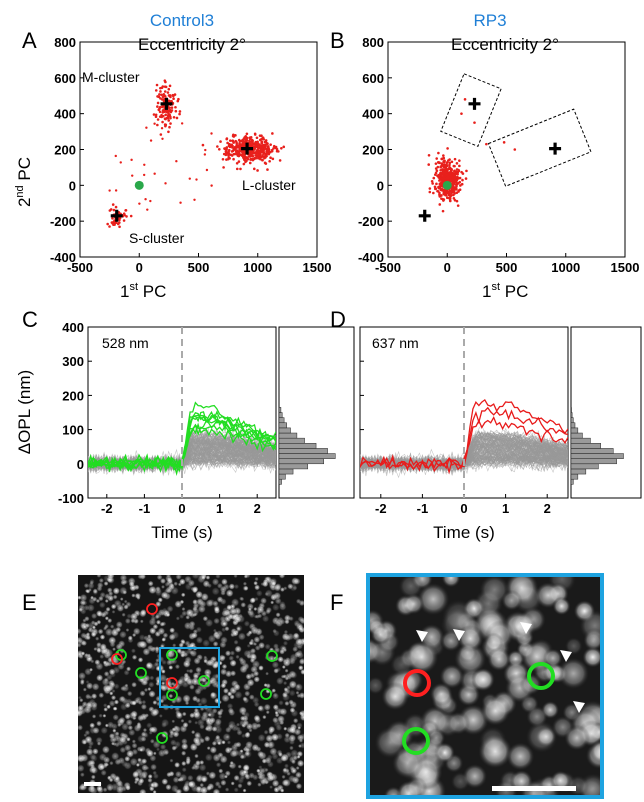 This screenshot has height=802, width=644. Describe the element at coordinates (80, 464) in the screenshot. I see `y-tick-label: 0` at that location.